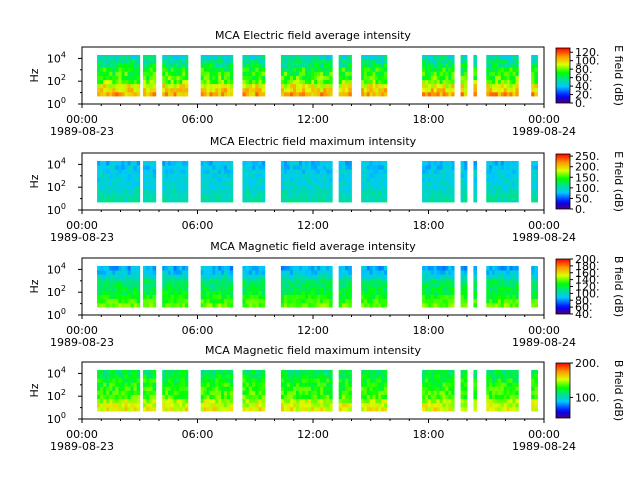 This screenshot has height=480, width=640. What do you see at coordinates (317, 181) in the screenshot?
I see `spectrogram` at bounding box center [317, 181].